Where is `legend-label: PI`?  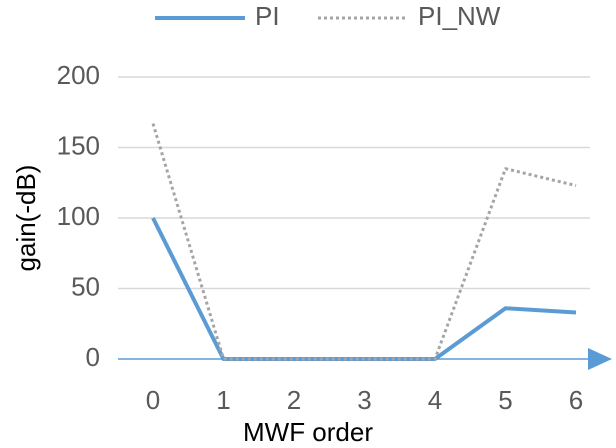 legend-label: PI is located at coordinates (267, 16).